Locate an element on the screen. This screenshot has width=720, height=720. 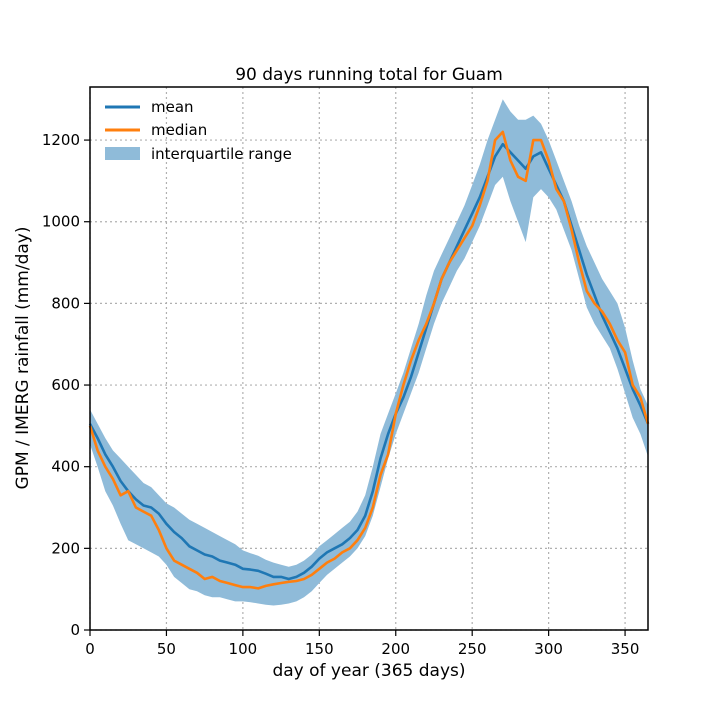
x-tick-label: 200 is located at coordinates (395, 649).